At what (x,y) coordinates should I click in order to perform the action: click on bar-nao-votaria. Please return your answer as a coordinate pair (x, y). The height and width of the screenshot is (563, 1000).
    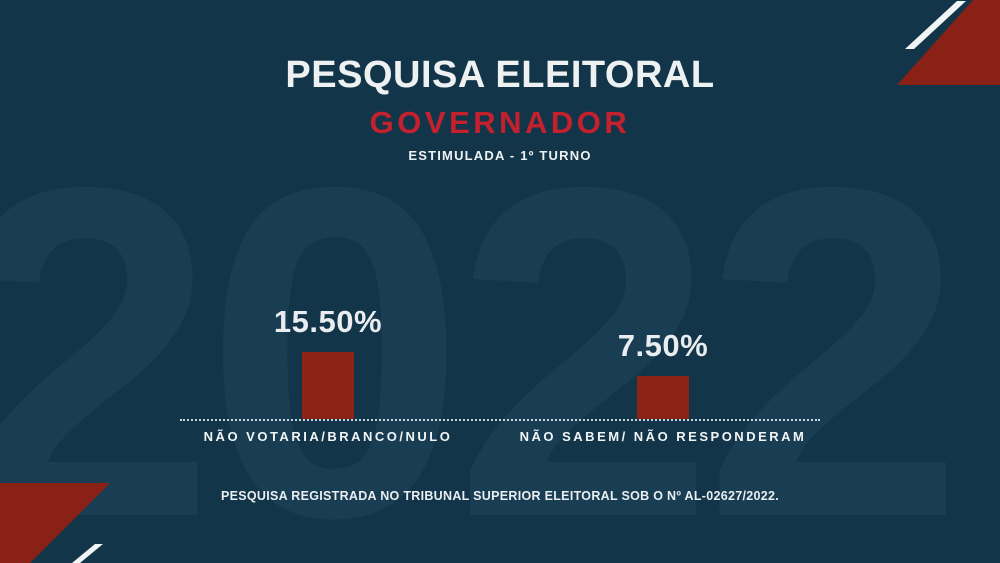
    Looking at the image, I should click on (328, 385).